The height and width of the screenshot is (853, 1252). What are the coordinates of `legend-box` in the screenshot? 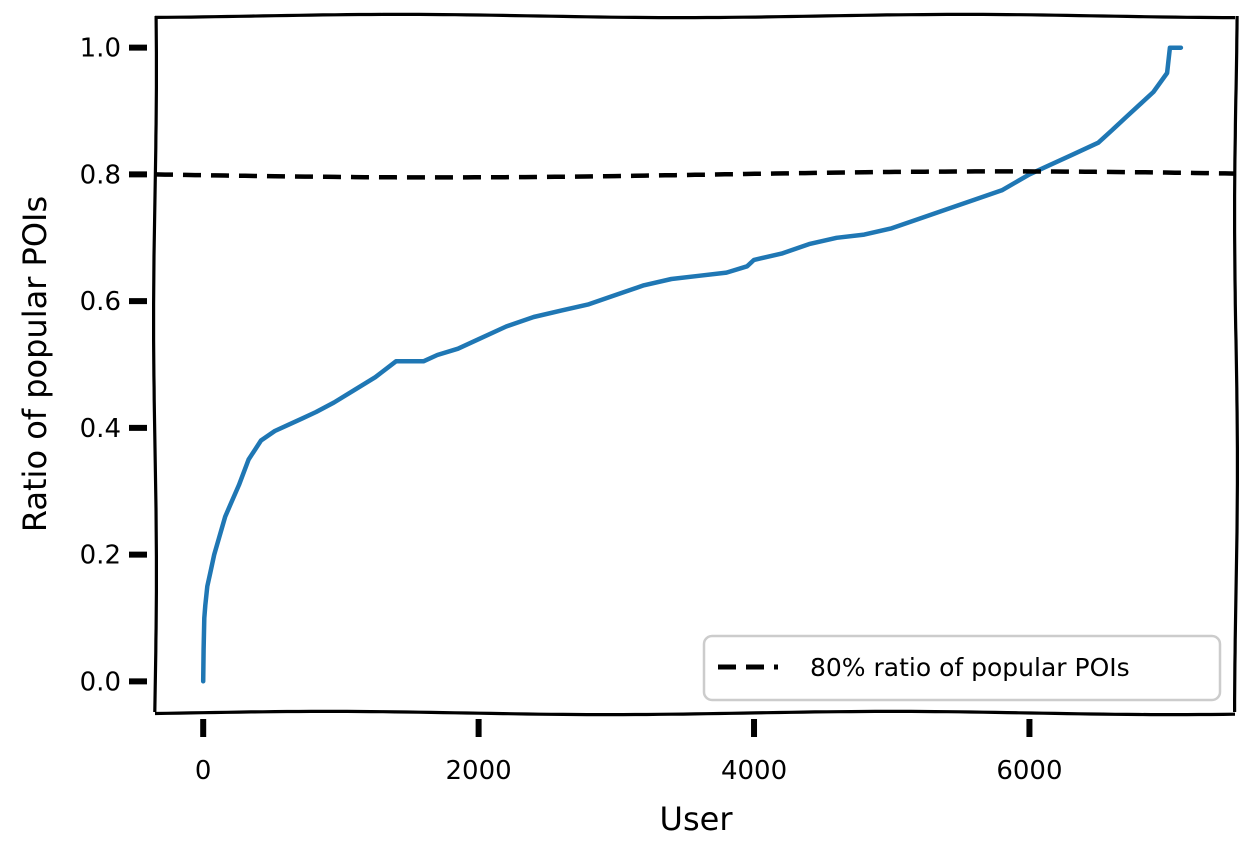 It's located at (962, 668).